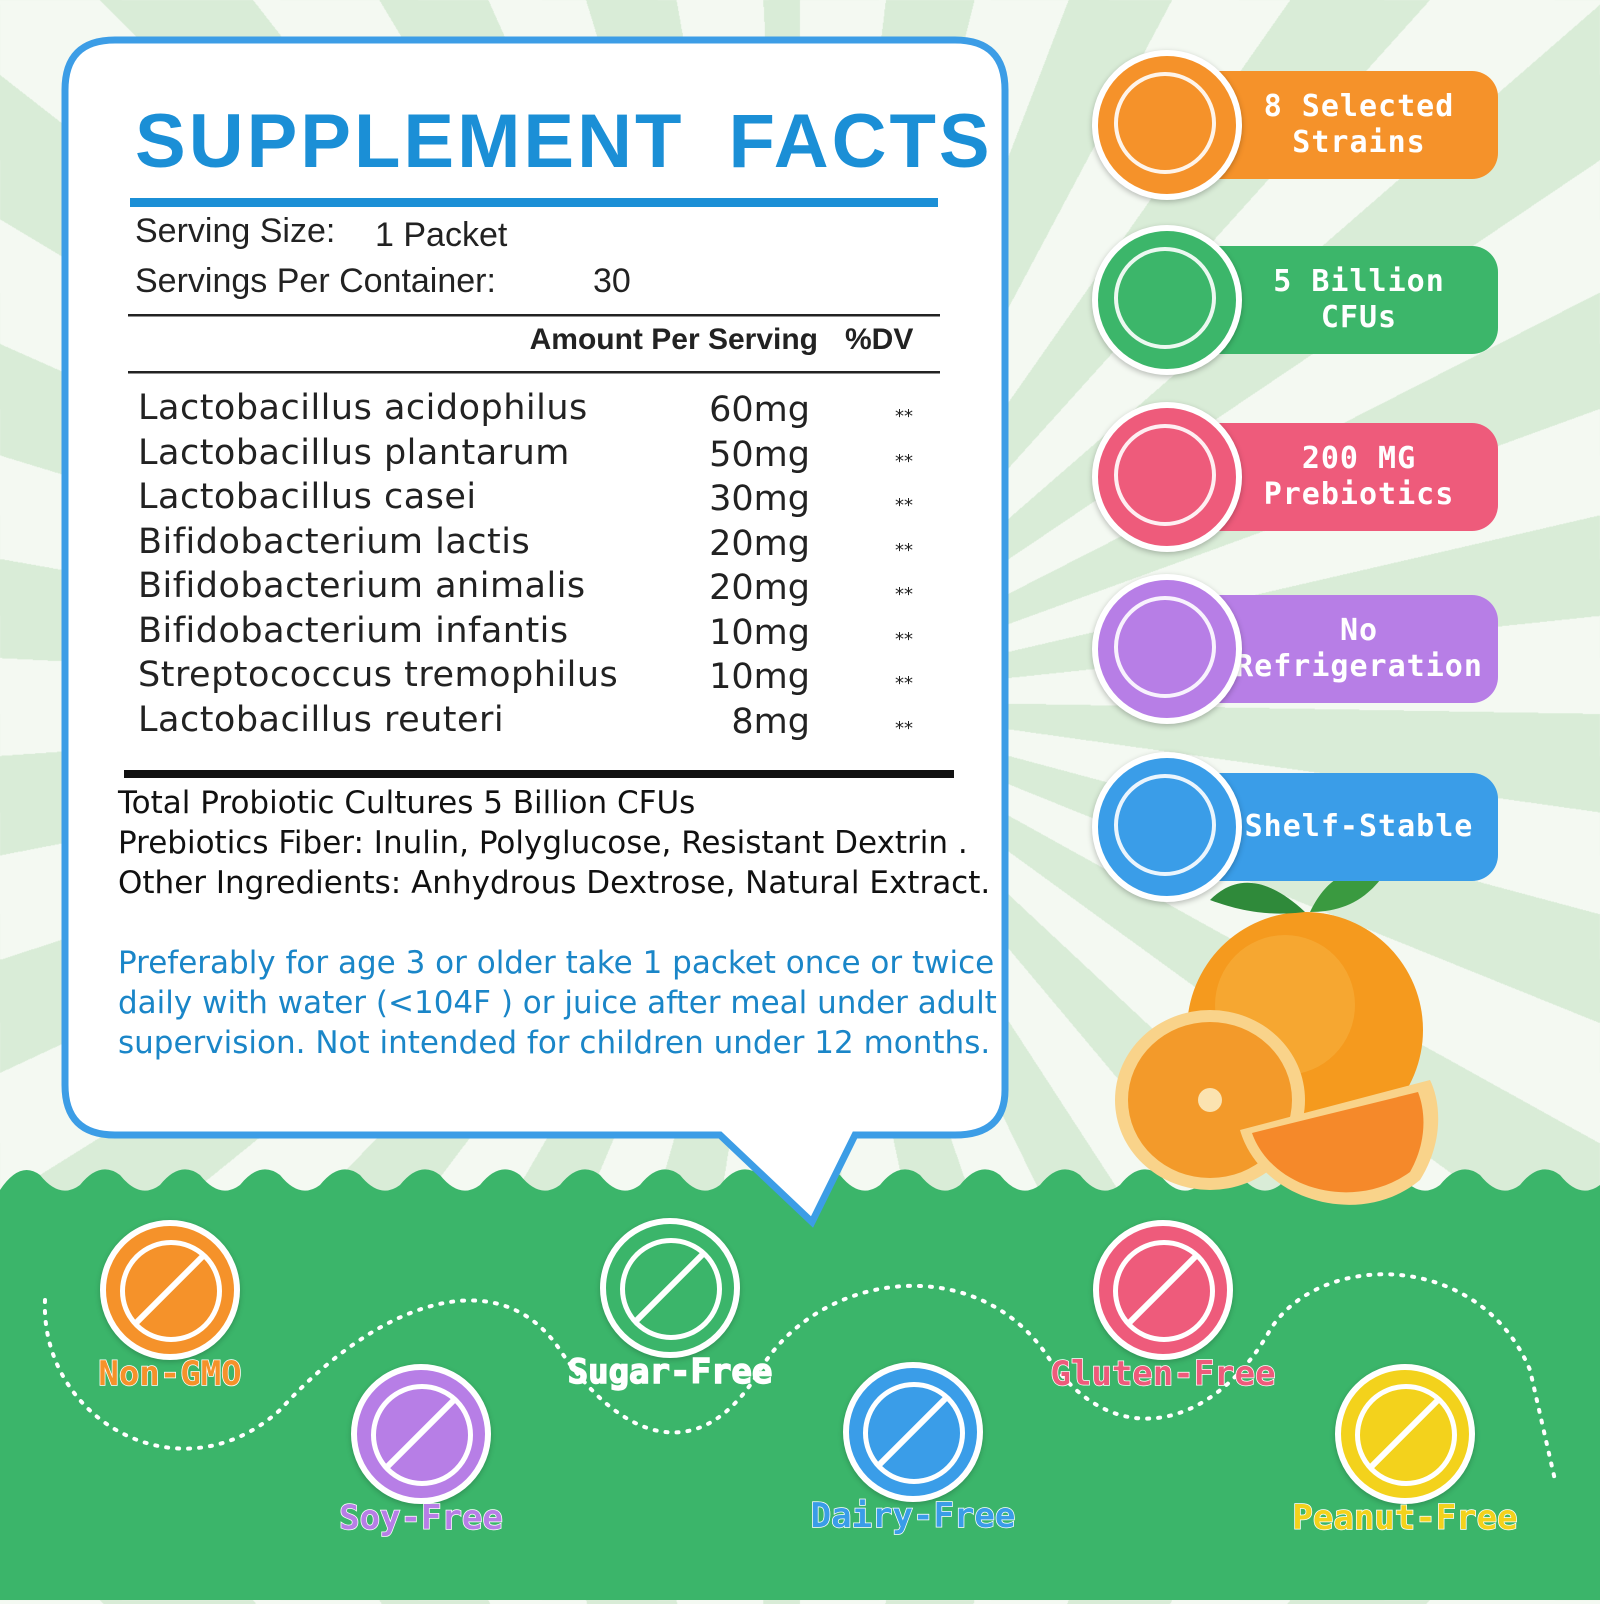 This screenshot has height=1604, width=1600. Describe the element at coordinates (759, 410) in the screenshot. I see `ingredient-amount: 60mg` at that location.